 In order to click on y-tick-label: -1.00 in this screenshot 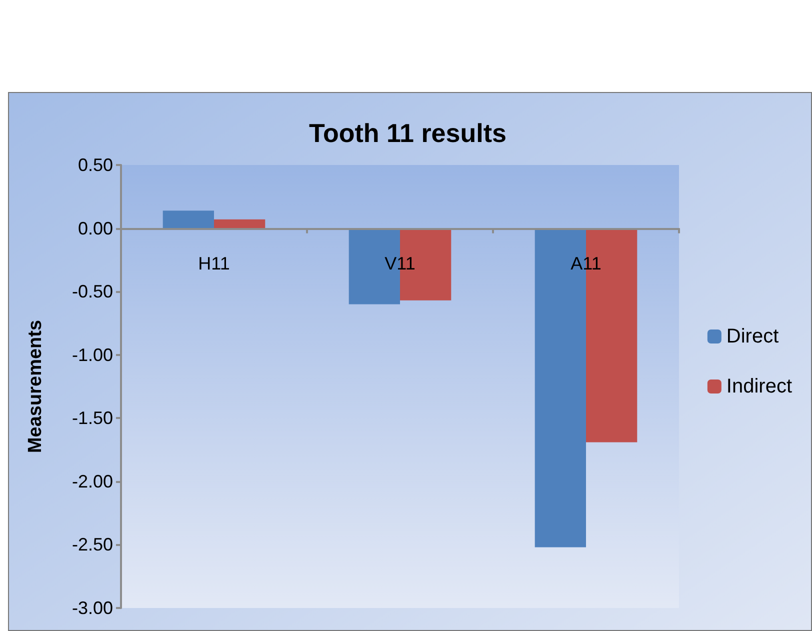, I will do `click(92, 354)`.